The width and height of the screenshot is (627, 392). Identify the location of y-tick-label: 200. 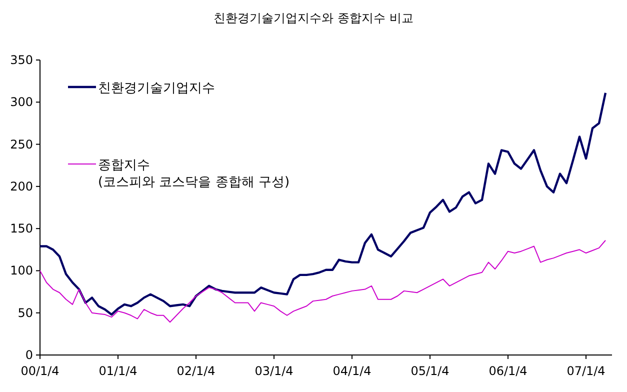
(21, 186).